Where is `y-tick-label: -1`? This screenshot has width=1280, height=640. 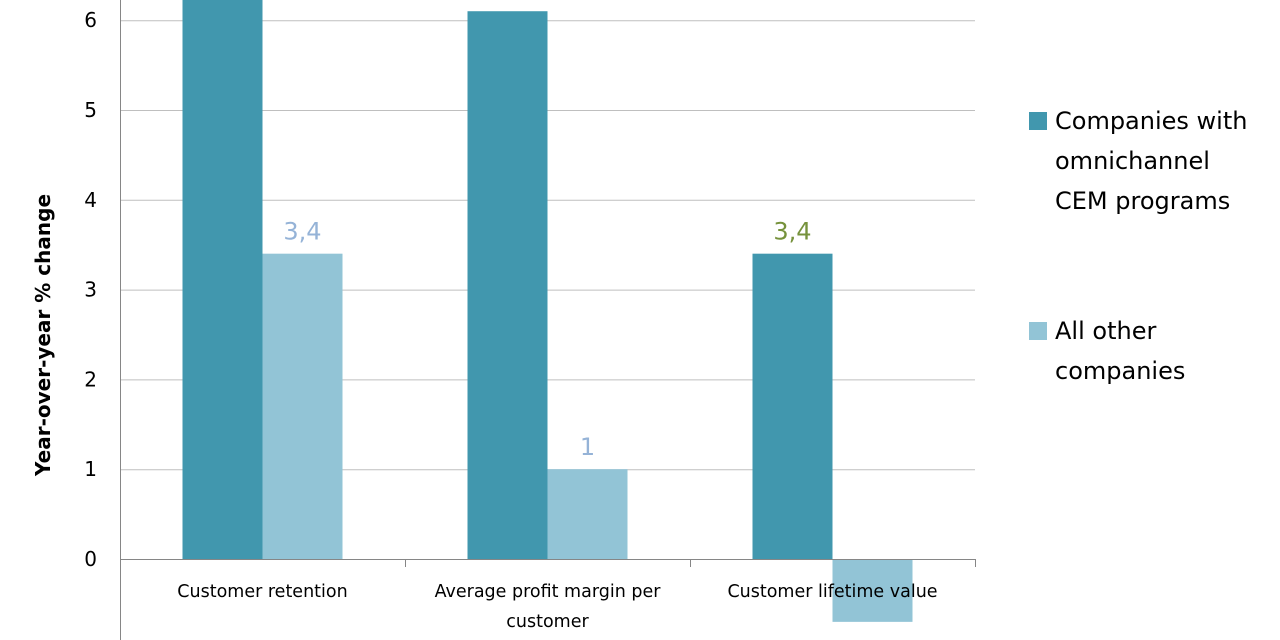
y-tick-label: -1 is located at coordinates (87, 638).